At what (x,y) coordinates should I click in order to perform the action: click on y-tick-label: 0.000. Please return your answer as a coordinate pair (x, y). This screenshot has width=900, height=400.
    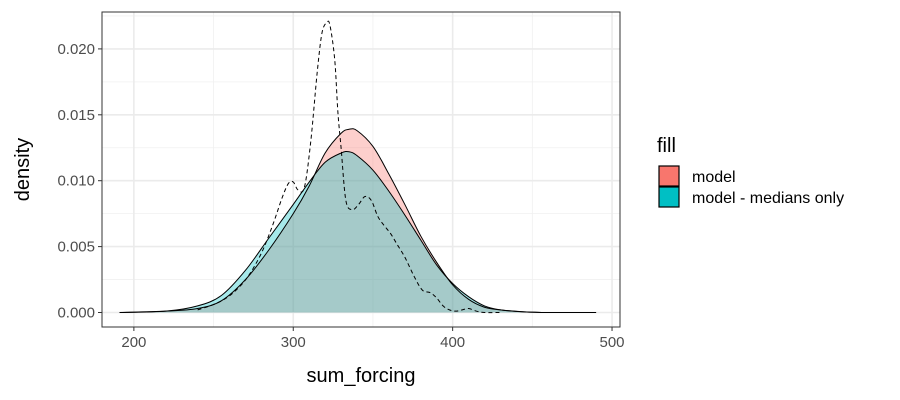
    Looking at the image, I should click on (76, 313).